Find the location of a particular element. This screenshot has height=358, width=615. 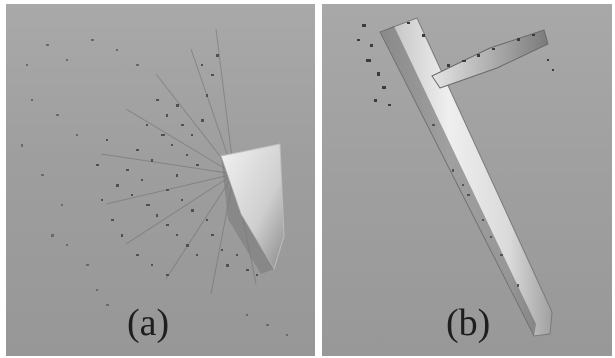

clutter-points is located at coordinates (455, 64).